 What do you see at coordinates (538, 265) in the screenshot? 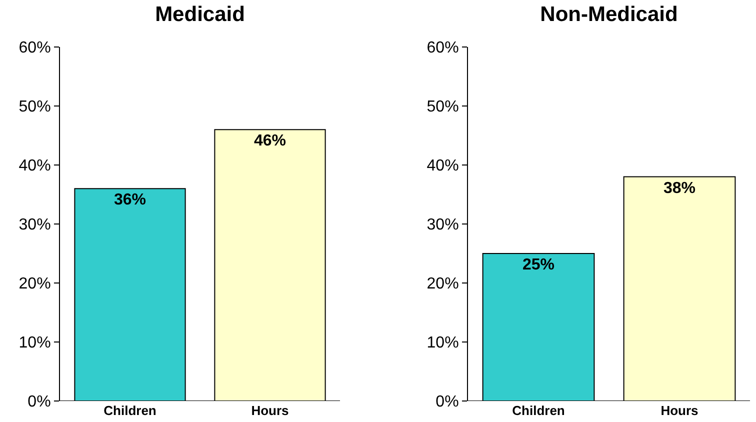
I see `data-label: 25%` at bounding box center [538, 265].